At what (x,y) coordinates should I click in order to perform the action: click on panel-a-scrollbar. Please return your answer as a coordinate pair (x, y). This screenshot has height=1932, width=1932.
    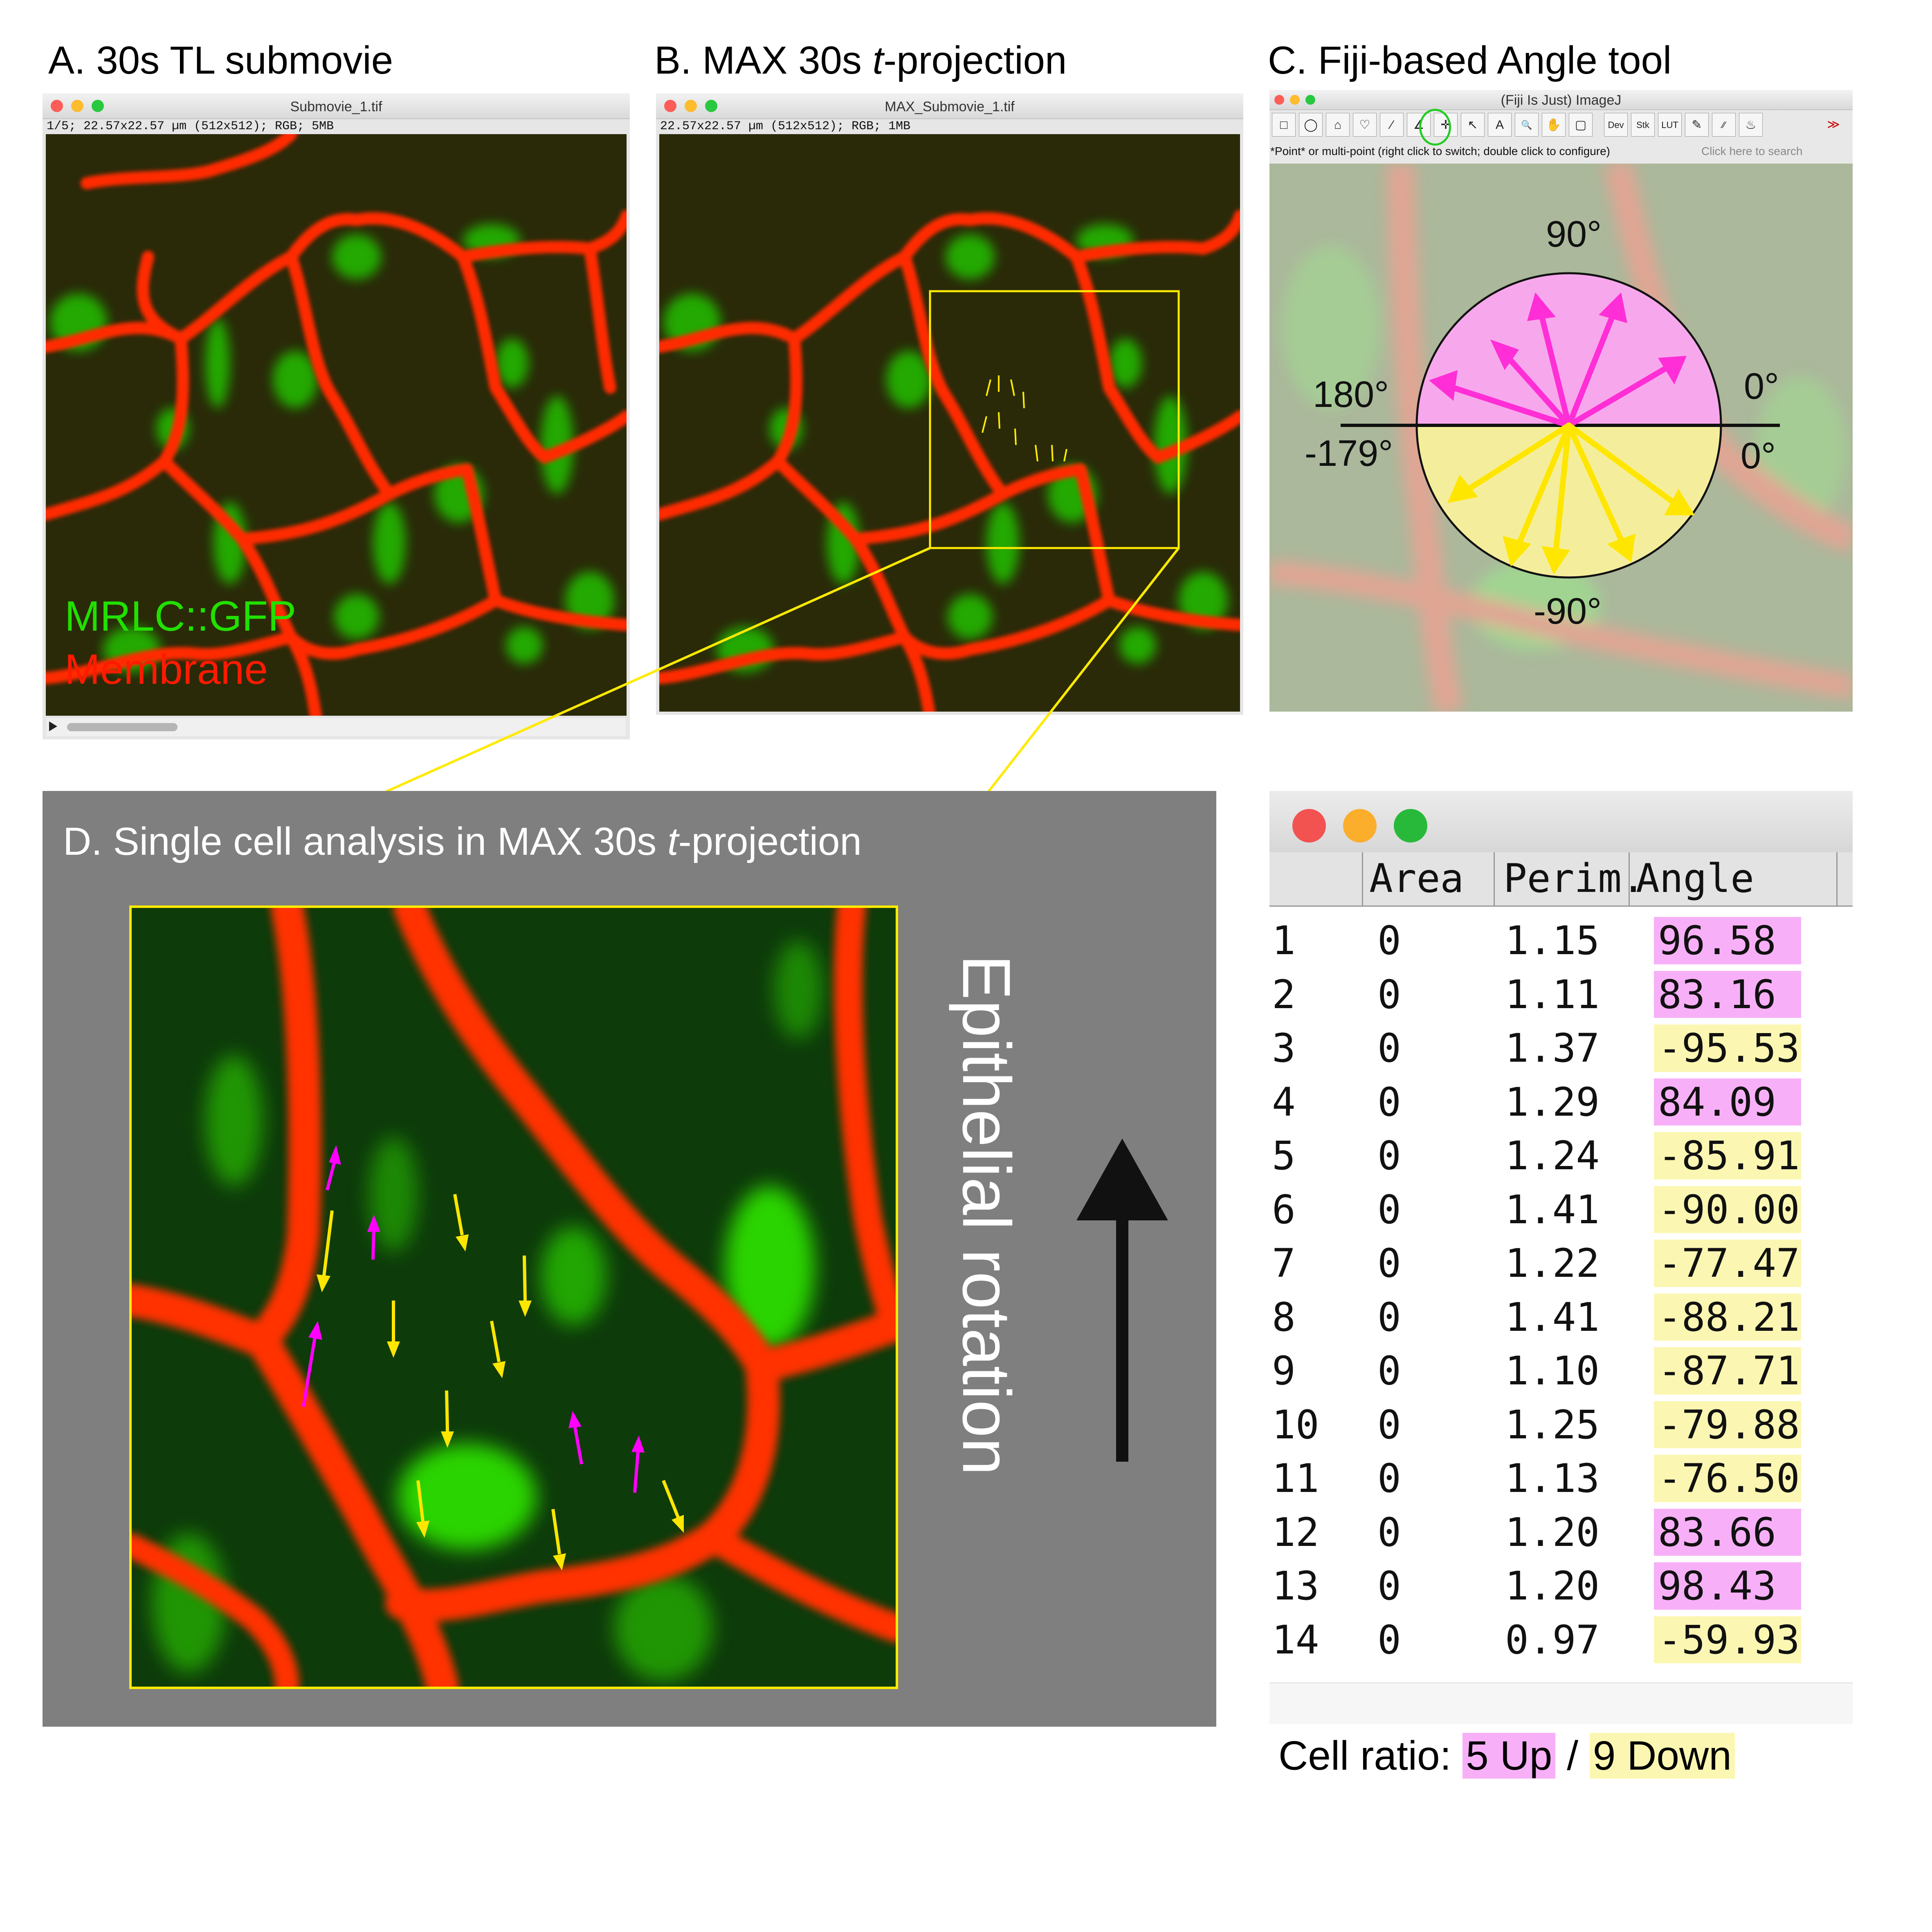
    Looking at the image, I should click on (337, 727).